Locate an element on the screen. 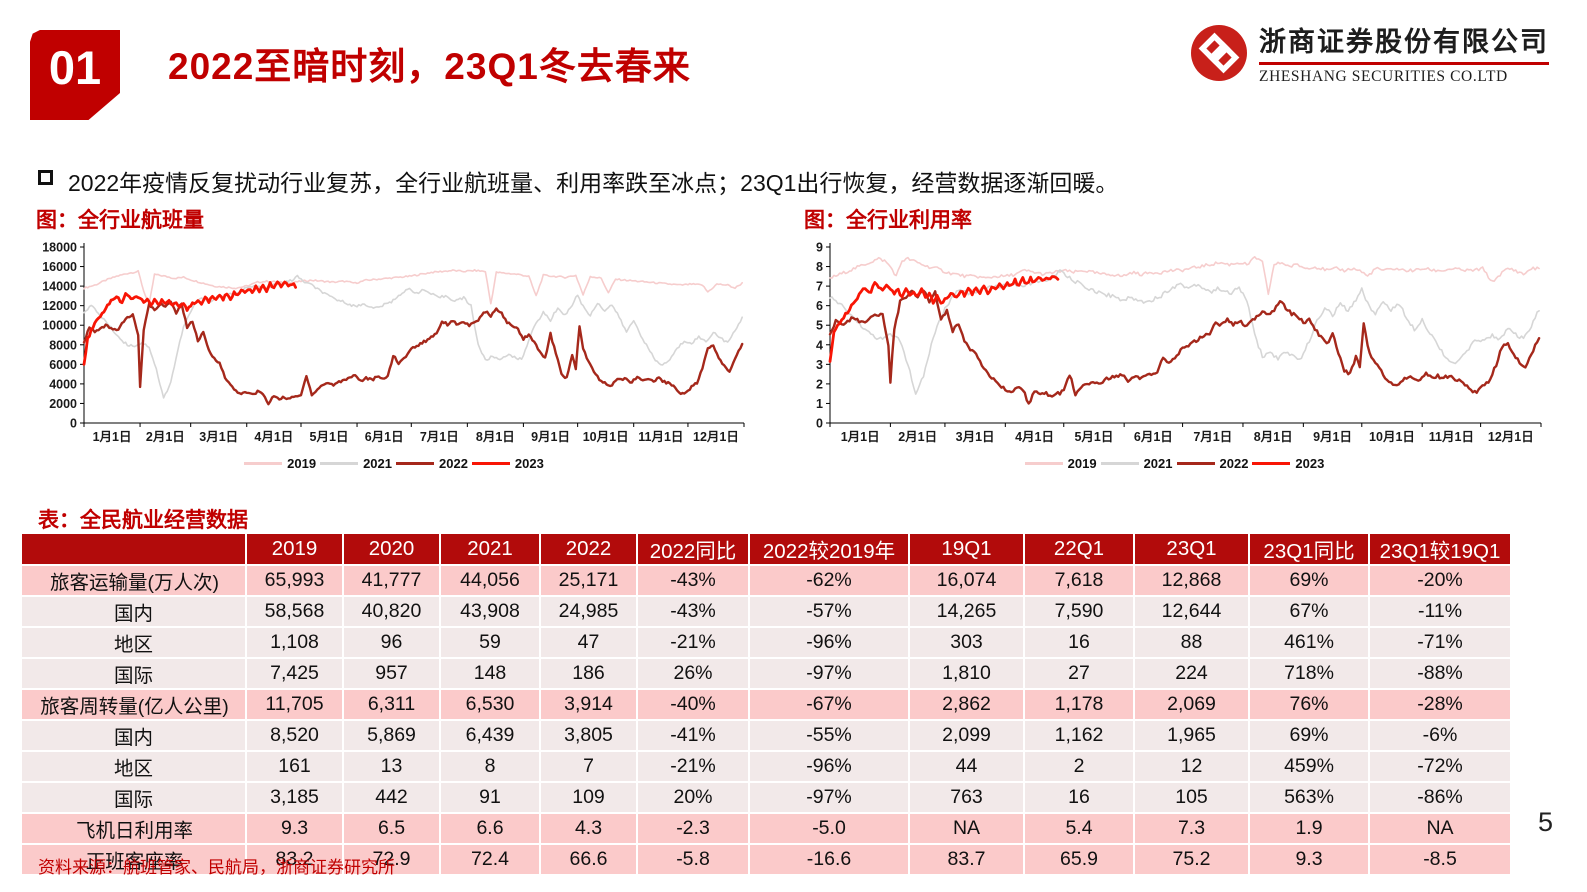 This screenshot has width=1587, height=892. x-tick-label: 1月1日 is located at coordinates (112, 437).